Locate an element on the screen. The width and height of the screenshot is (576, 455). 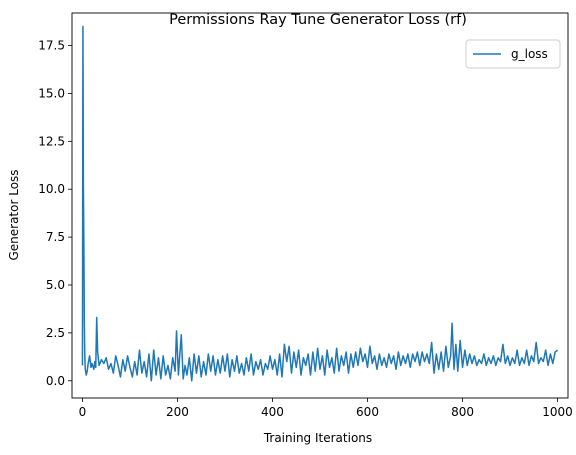
x-tick-label: 400 is located at coordinates (272, 412).